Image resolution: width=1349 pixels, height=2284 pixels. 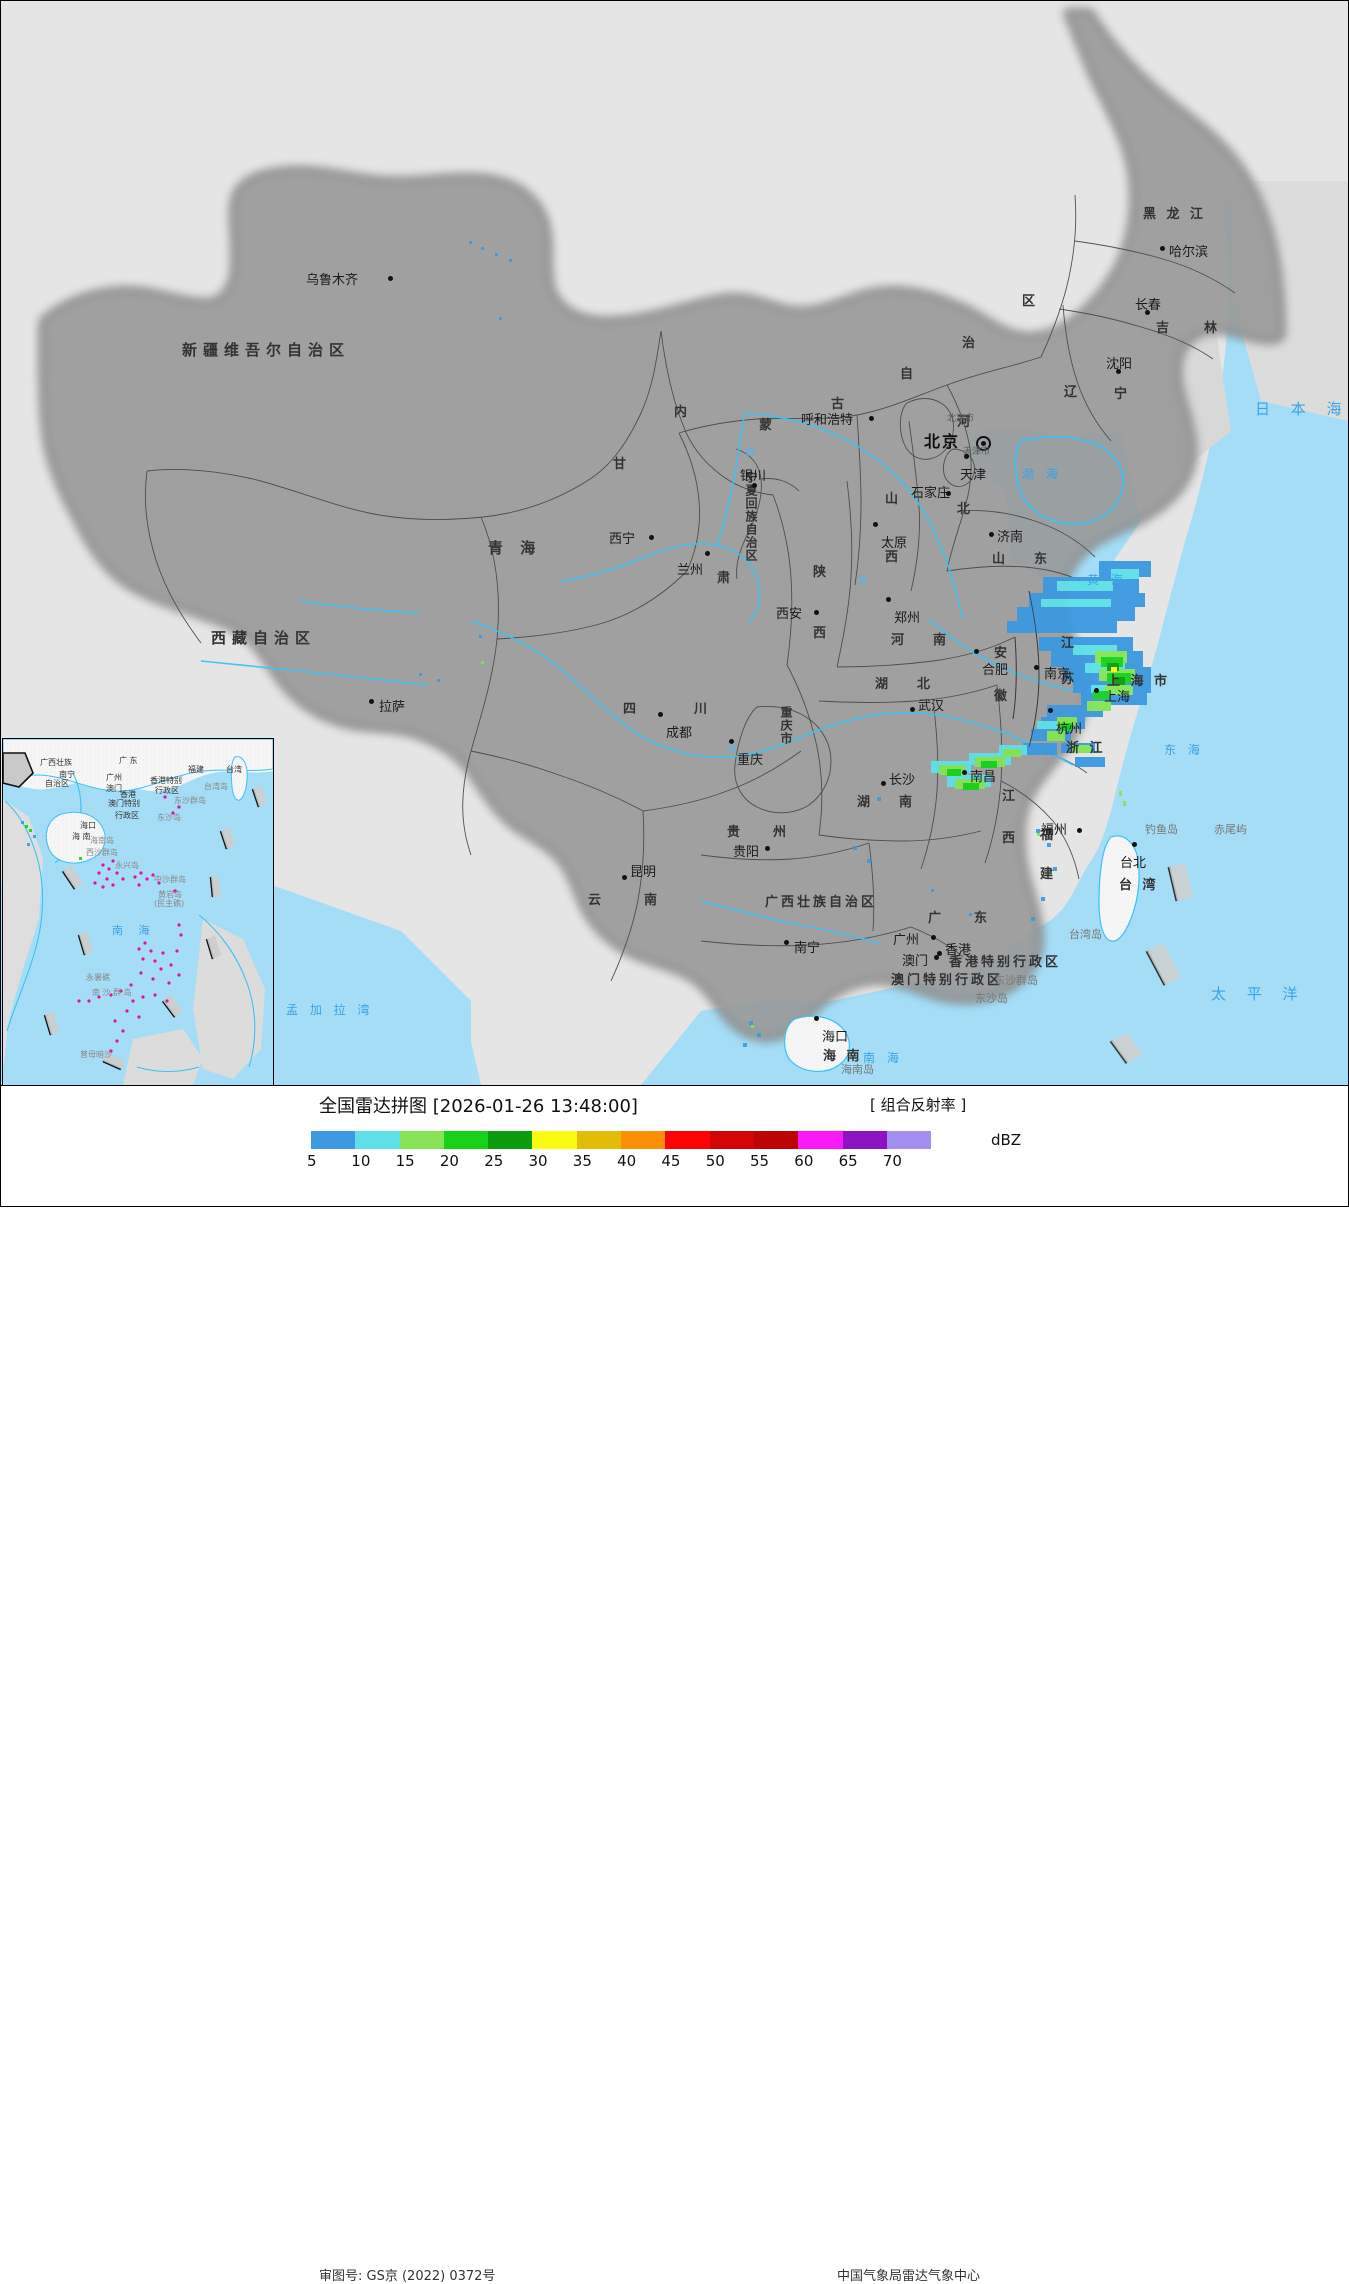 I want to click on colorbar-tick: 35, so click(x=582, y=1161).